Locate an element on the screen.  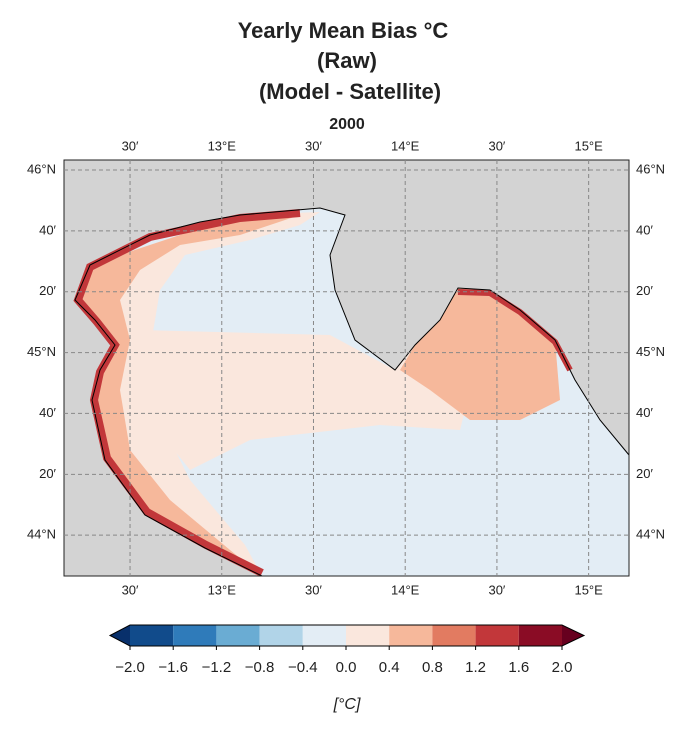
title-line: Yearly Mean Bias °C is located at coordinates (343, 30).